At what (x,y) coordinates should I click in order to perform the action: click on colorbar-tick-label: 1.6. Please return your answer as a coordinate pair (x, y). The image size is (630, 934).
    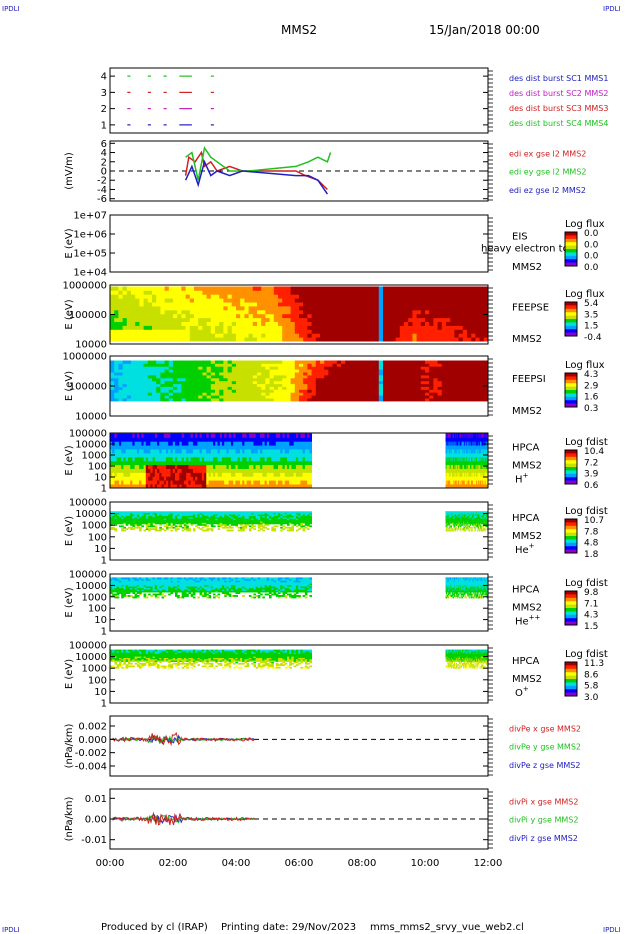
    Looking at the image, I should click on (591, 398).